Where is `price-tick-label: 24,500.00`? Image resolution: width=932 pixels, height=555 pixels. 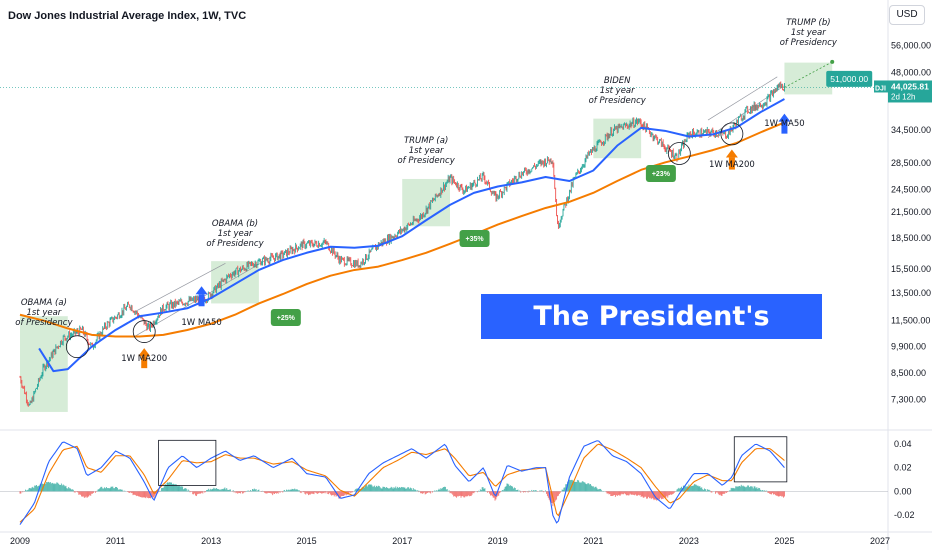
price-tick-label: 24,500.00 is located at coordinates (911, 189).